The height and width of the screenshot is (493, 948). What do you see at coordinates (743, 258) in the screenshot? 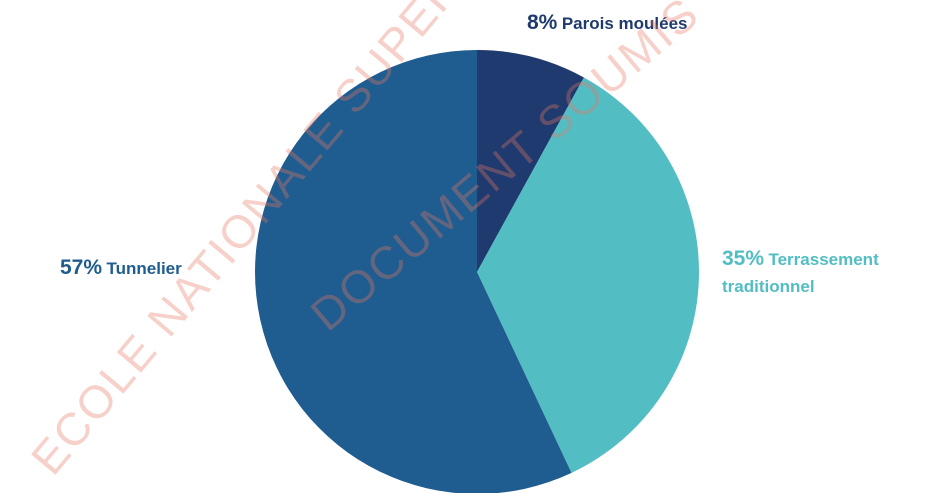
I see `slice-percent: 35%` at bounding box center [743, 258].